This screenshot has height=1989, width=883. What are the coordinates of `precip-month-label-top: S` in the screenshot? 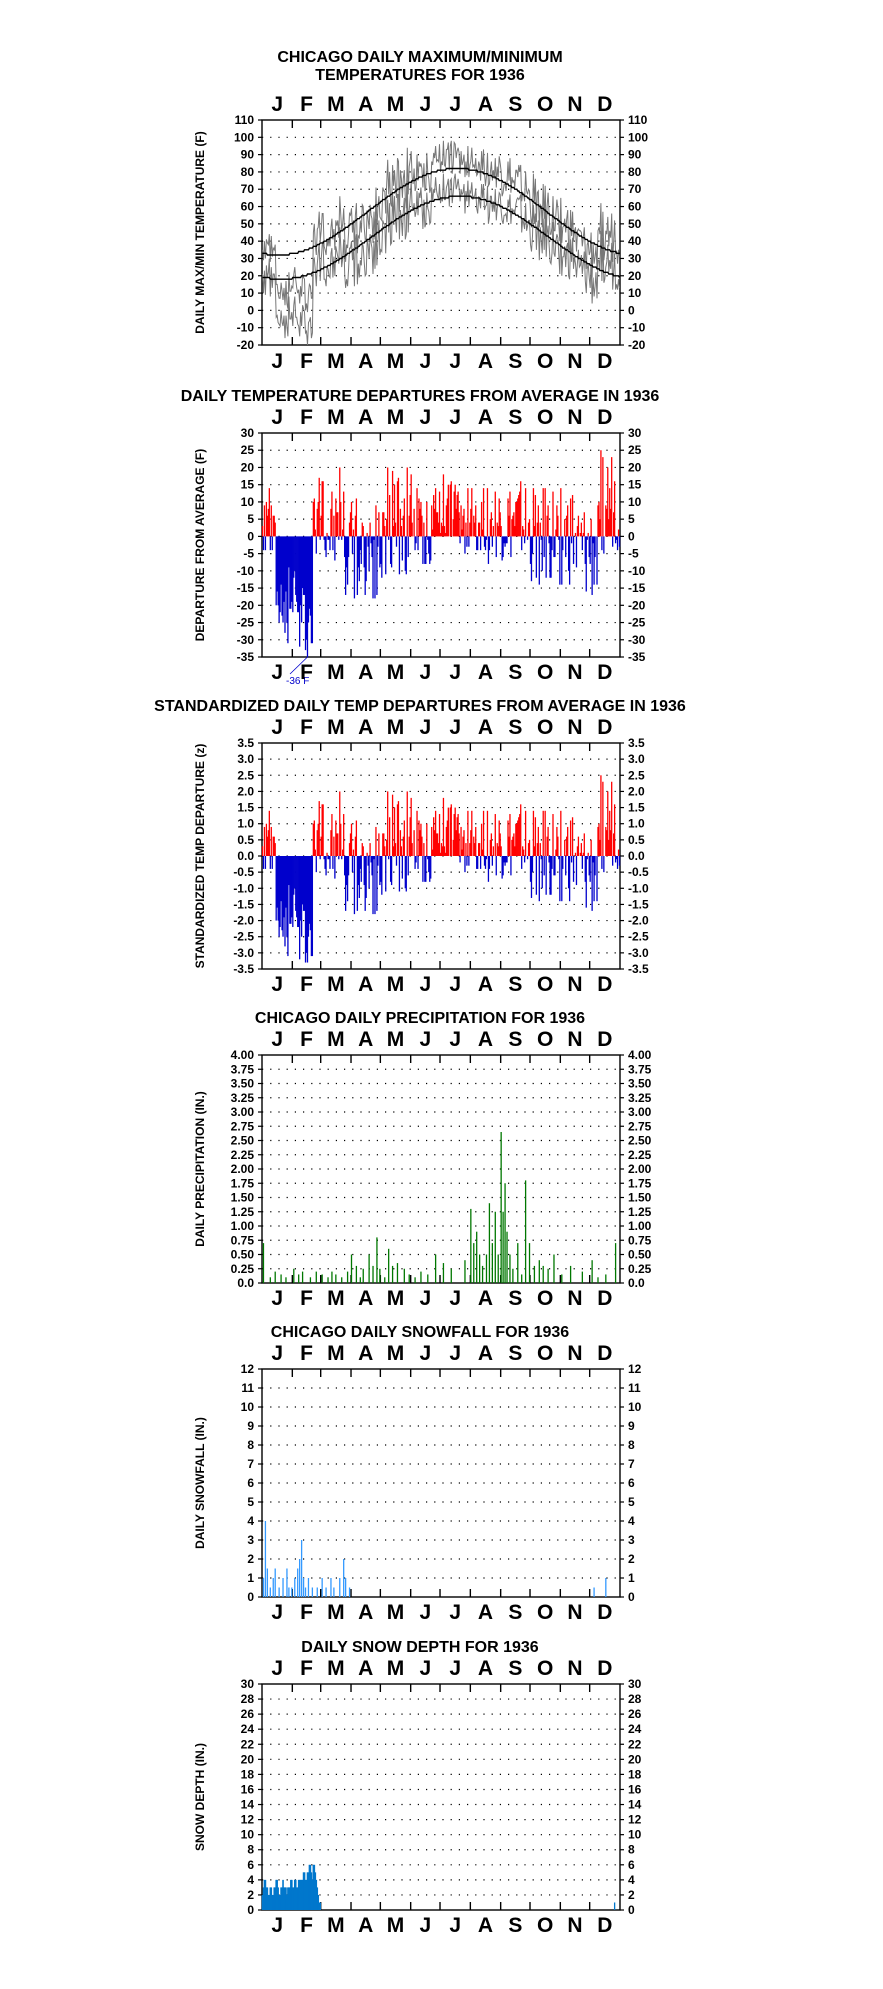 It's located at (515, 1039).